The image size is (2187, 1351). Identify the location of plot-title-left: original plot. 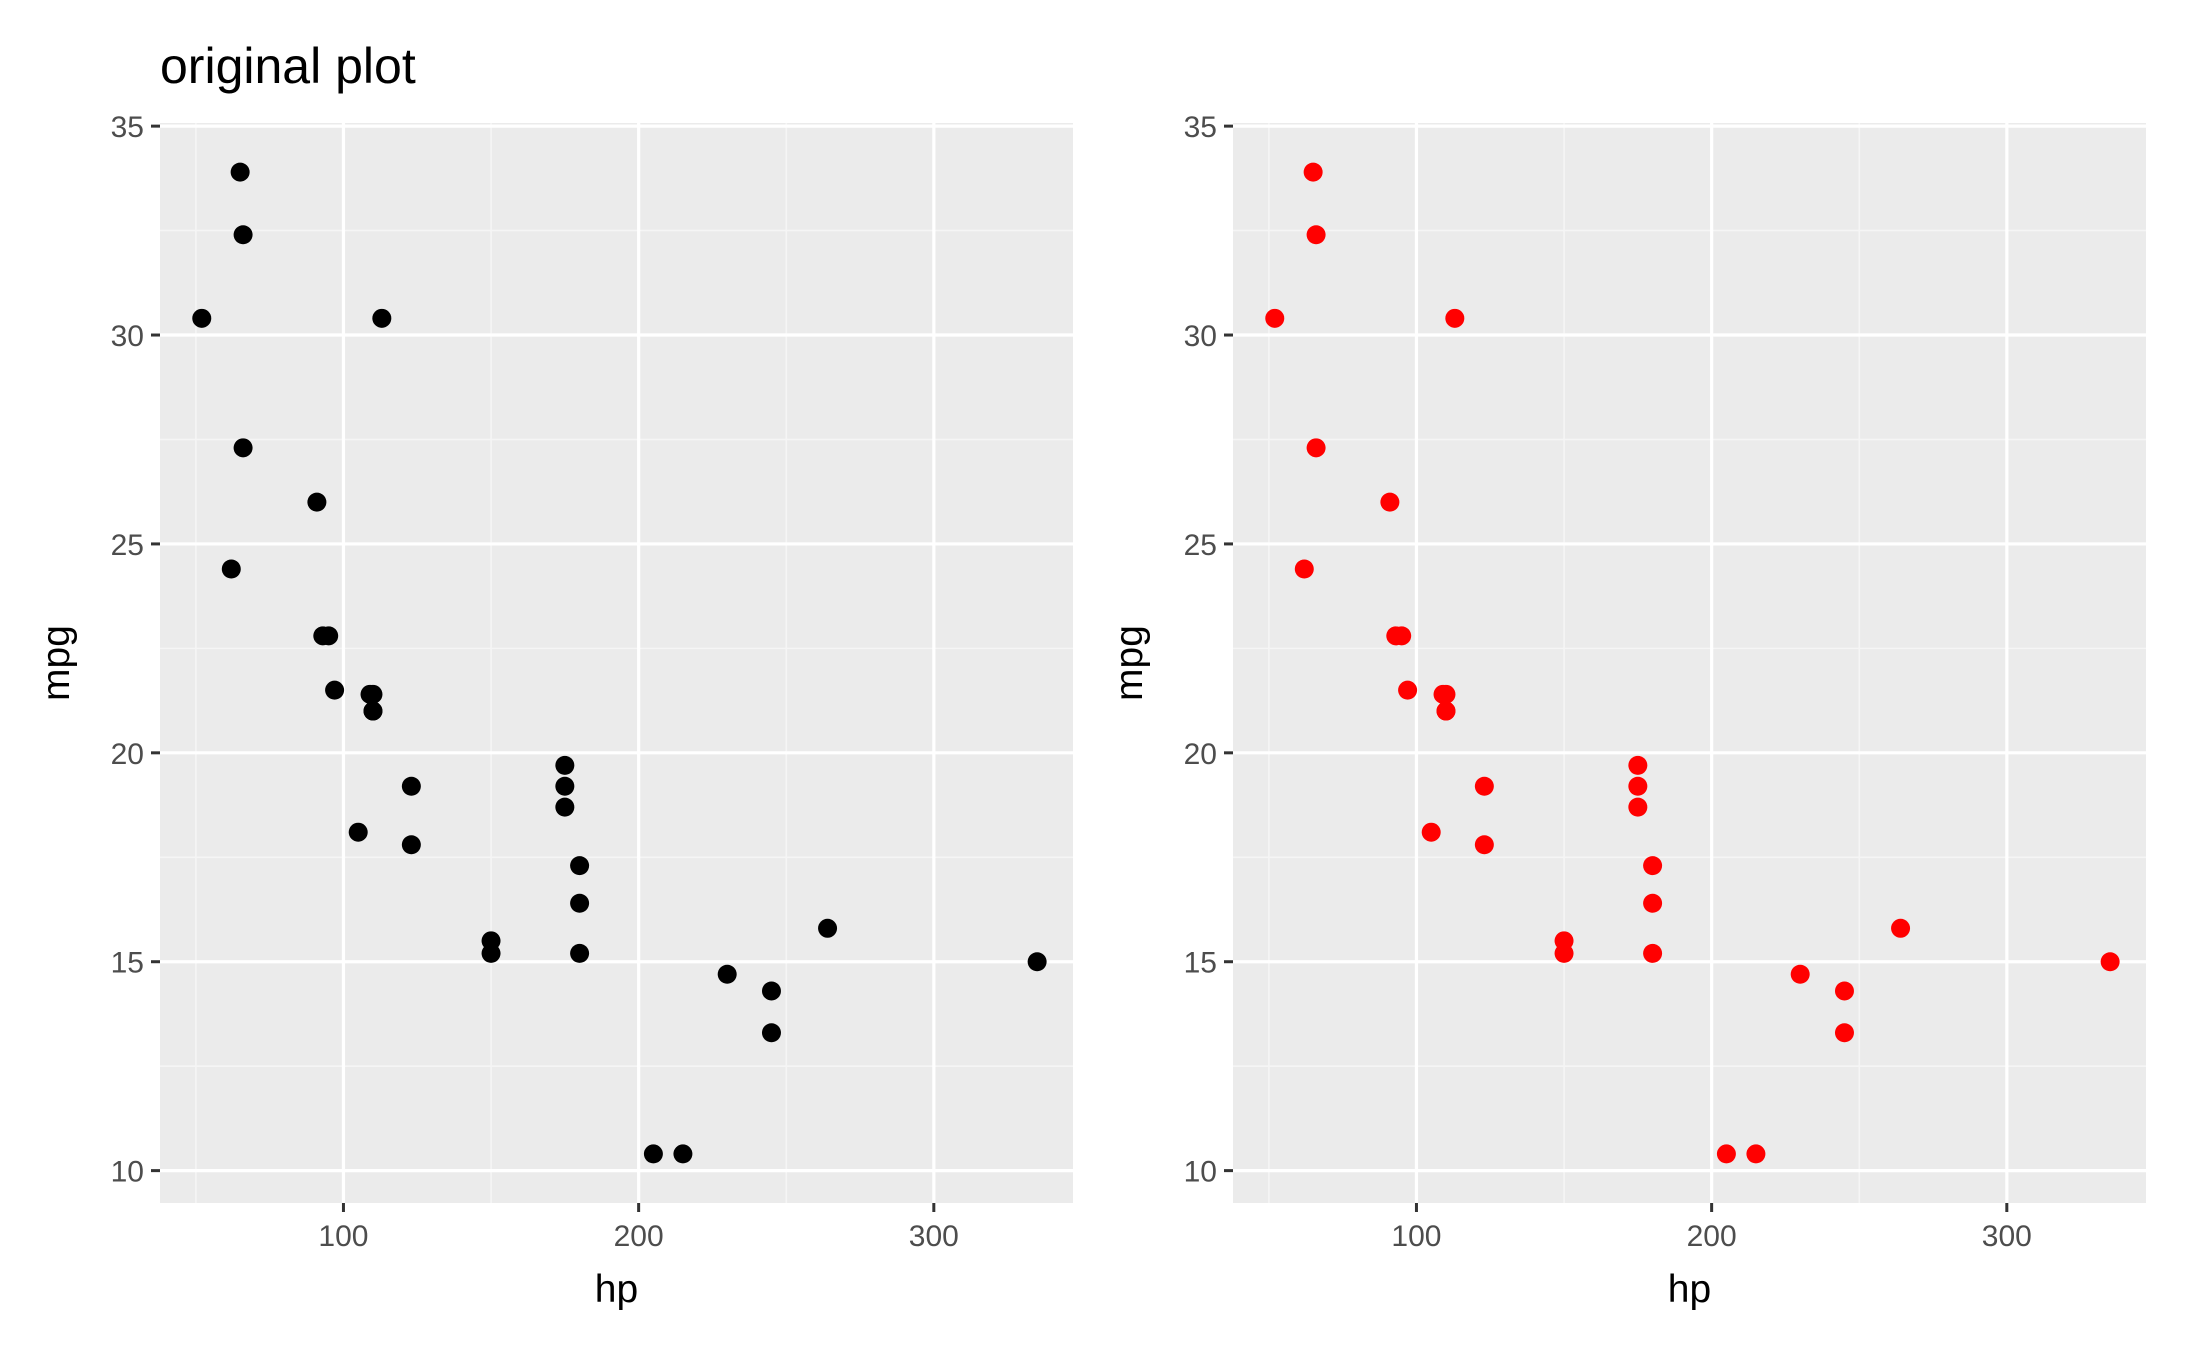
(288, 66).